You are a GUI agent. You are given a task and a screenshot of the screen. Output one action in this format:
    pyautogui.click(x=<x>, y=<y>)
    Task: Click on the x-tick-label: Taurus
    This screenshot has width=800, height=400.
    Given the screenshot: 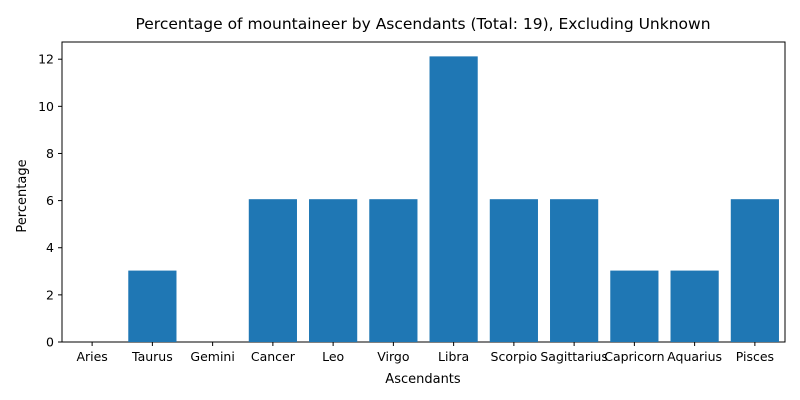 What is the action you would take?
    pyautogui.click(x=152, y=356)
    